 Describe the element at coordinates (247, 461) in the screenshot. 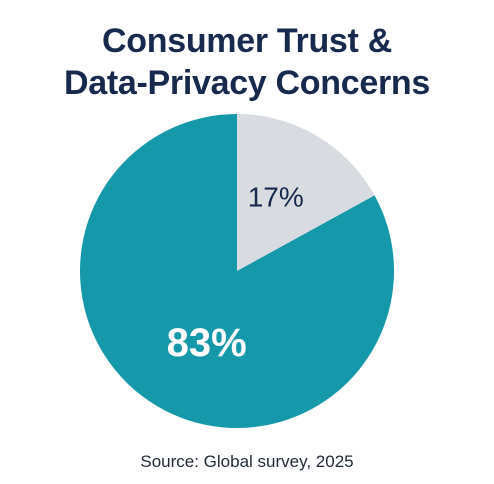

I see `chart-source-note: Source: Global survey, 2025` at that location.